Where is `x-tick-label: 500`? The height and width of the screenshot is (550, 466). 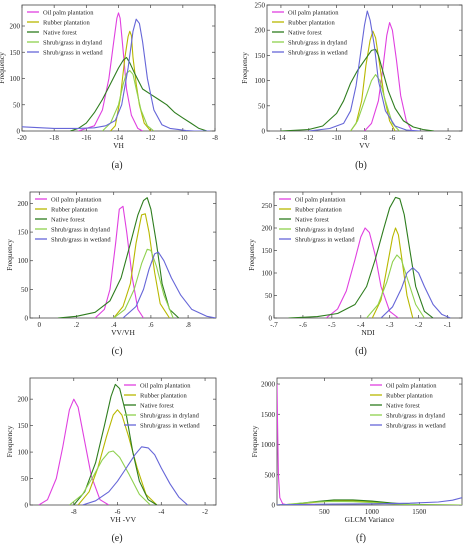 x-tick-label: 500 is located at coordinates (324, 512).